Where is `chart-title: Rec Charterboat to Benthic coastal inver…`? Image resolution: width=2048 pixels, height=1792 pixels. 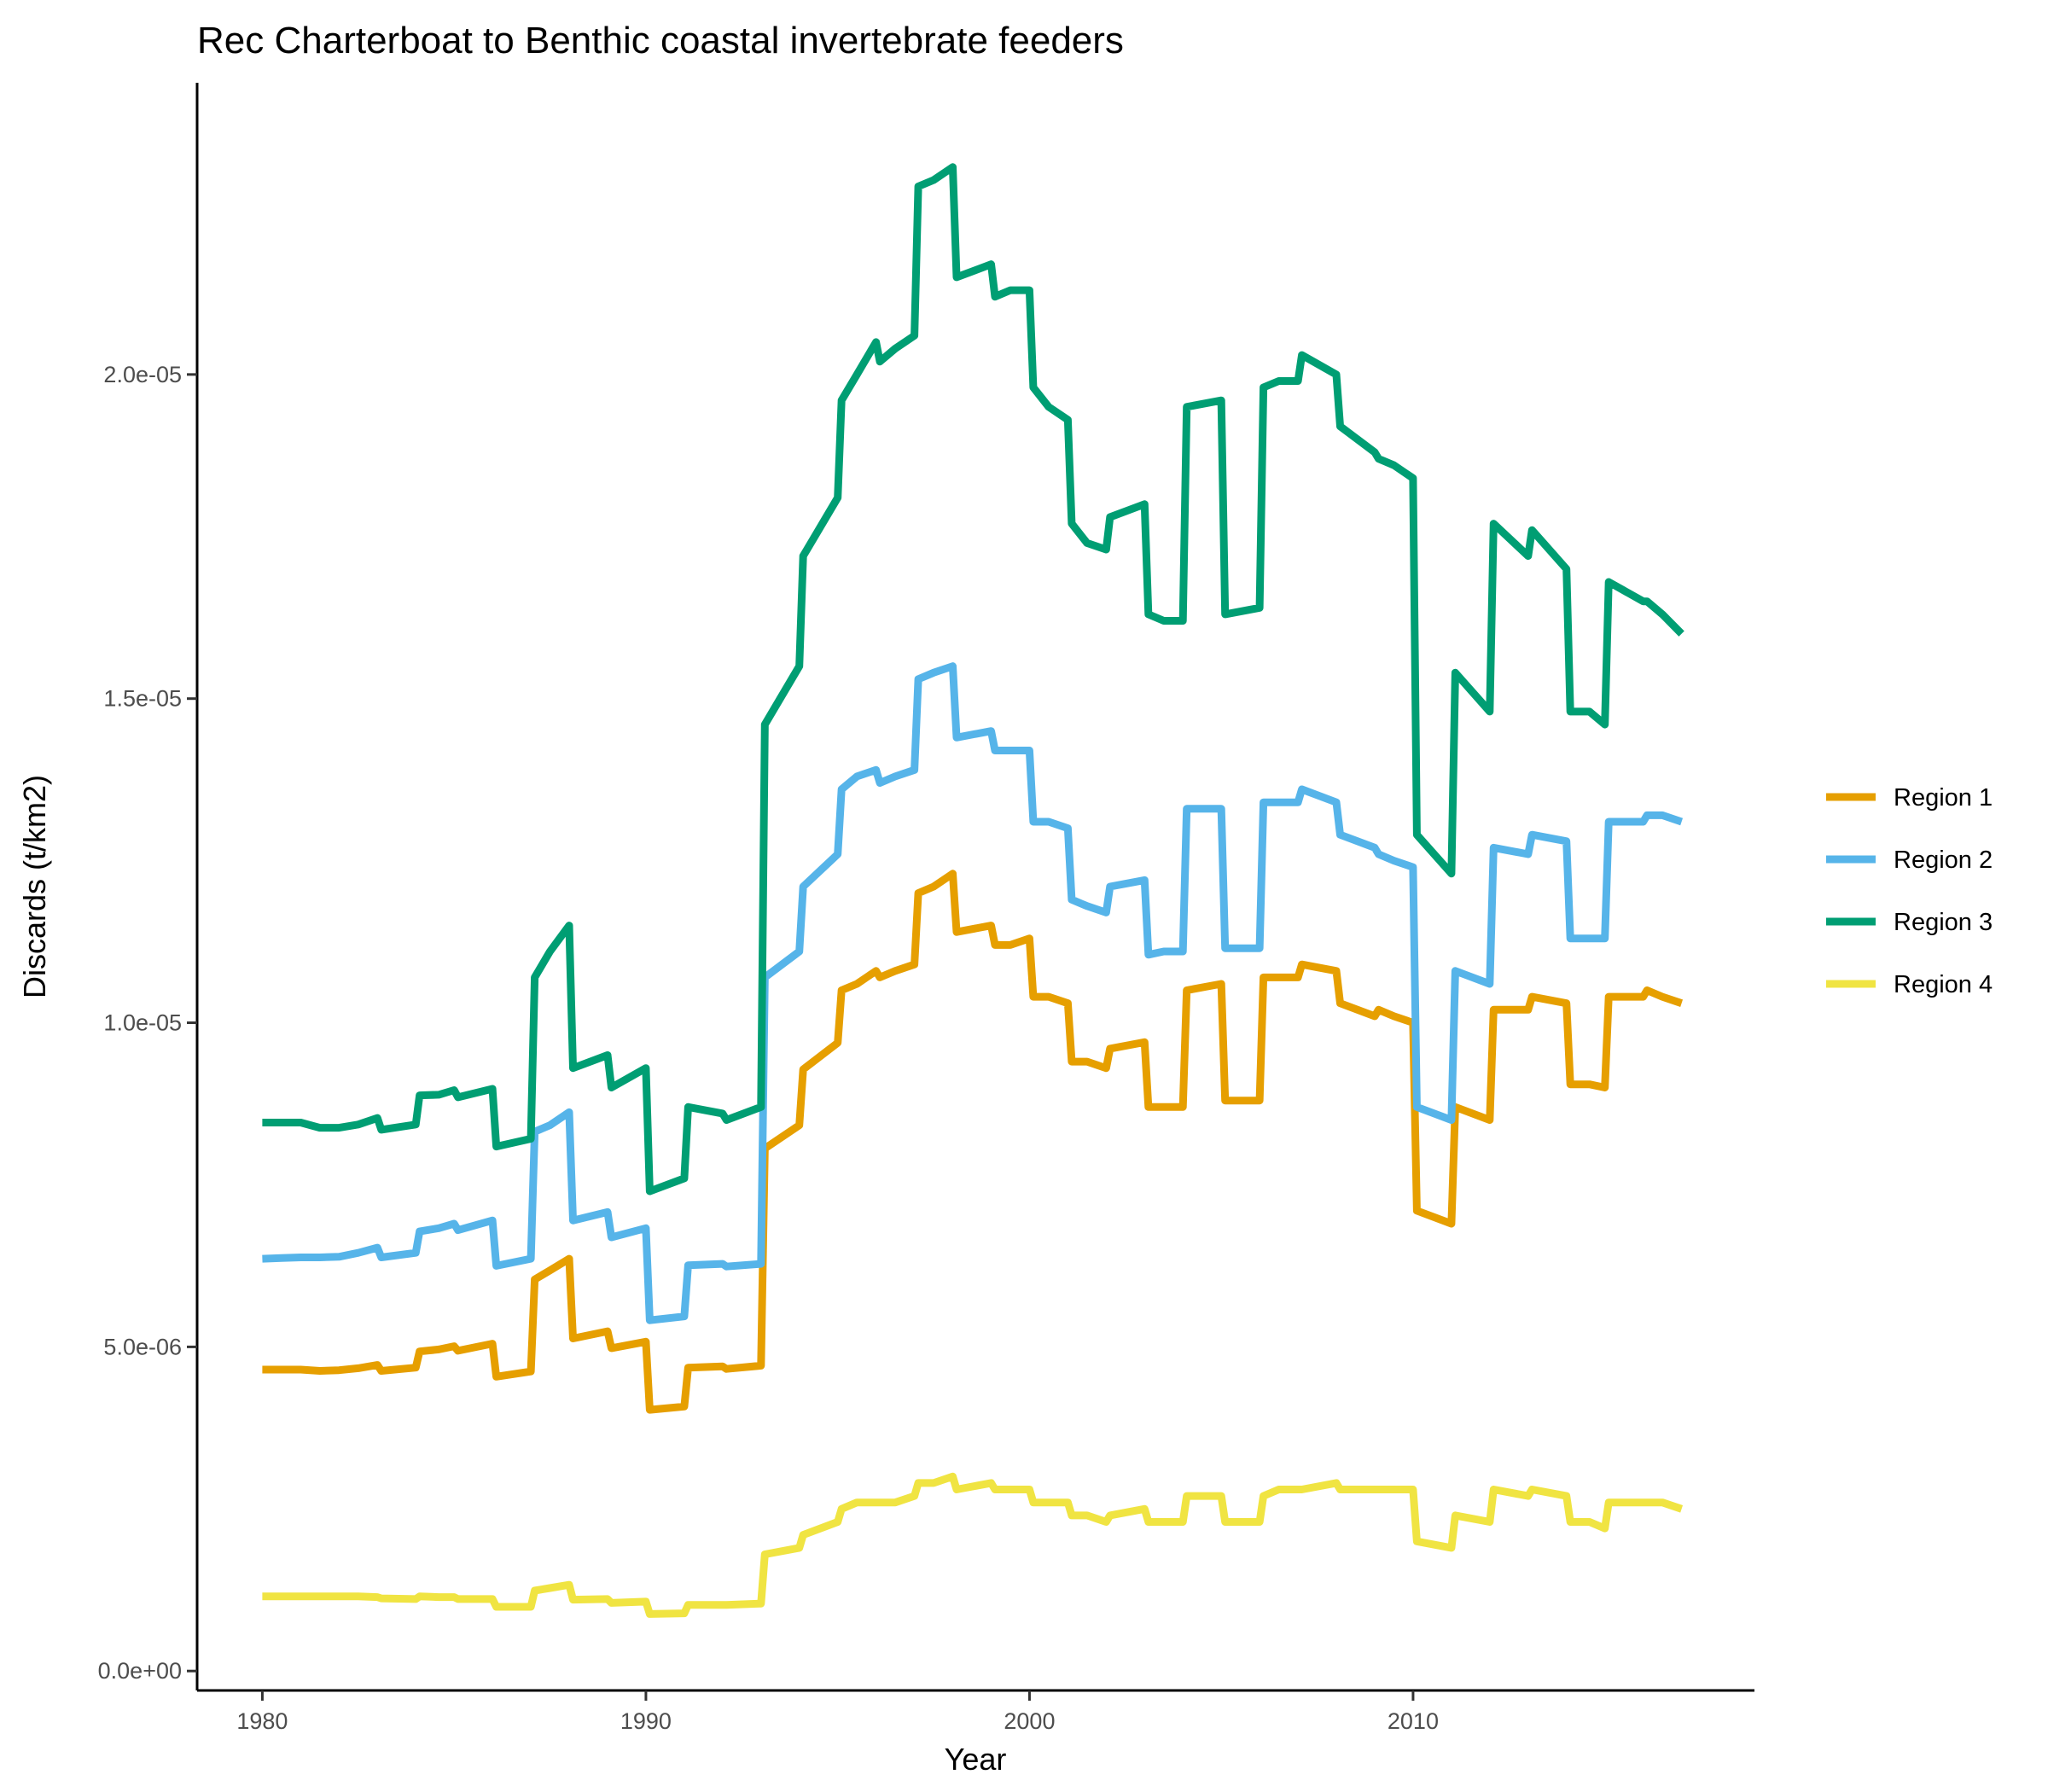 chart-title: Rec Charterboat to Benthic coastal inver… is located at coordinates (660, 40).